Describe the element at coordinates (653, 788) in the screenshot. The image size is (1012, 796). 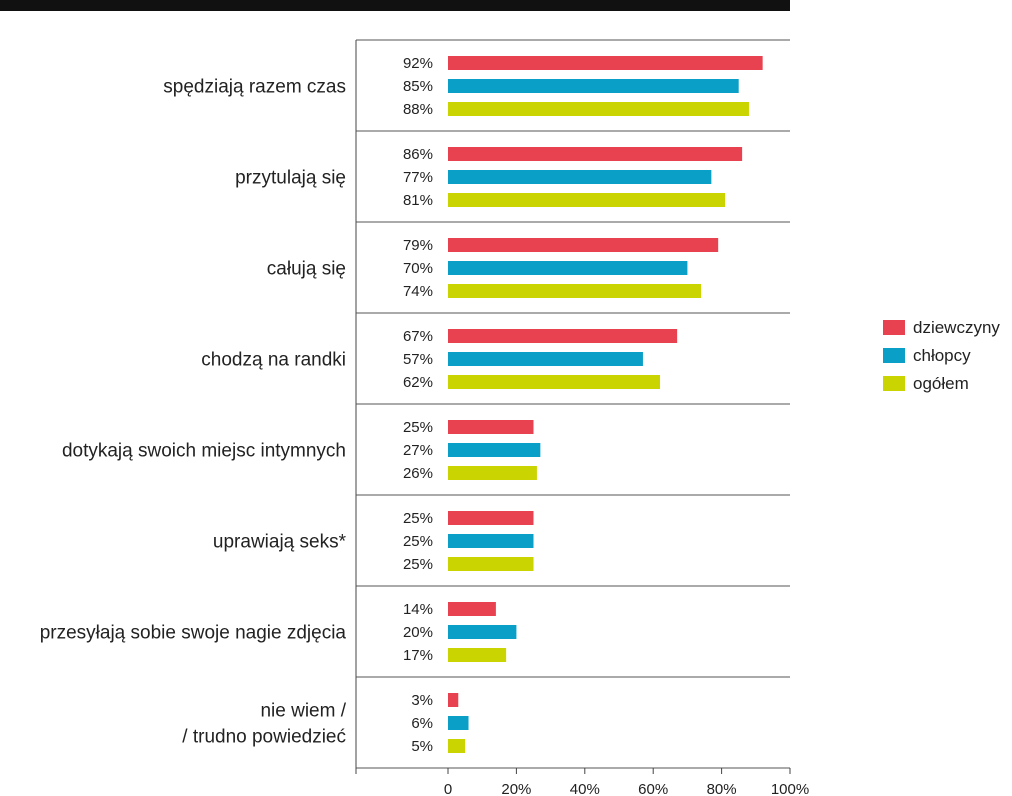
I see `x-tick-label: 60%` at that location.